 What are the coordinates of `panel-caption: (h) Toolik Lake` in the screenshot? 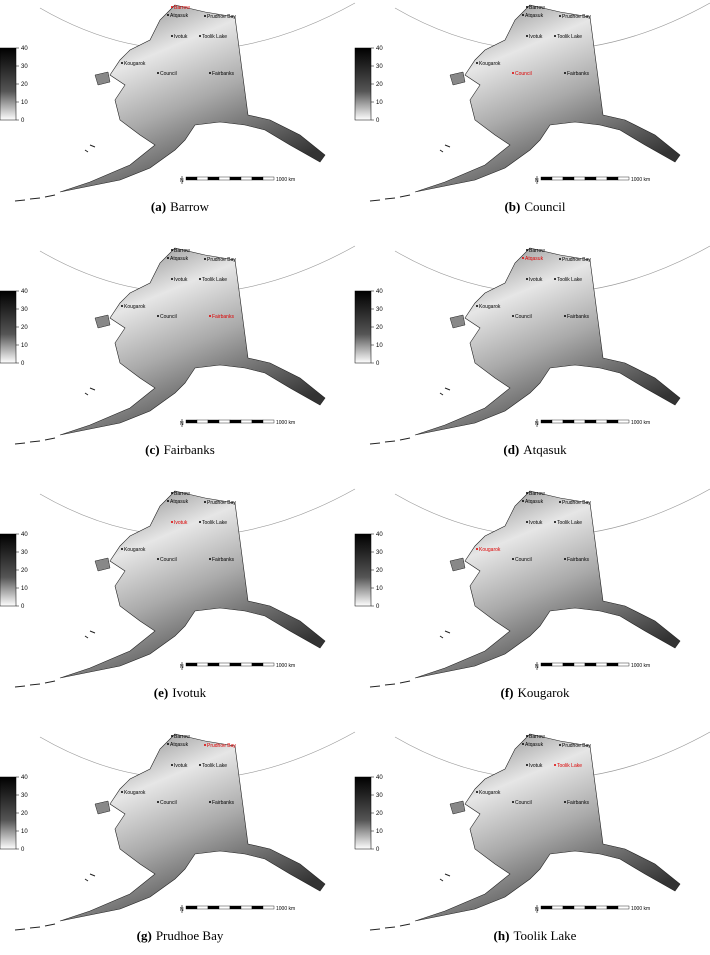 It's located at (535, 935).